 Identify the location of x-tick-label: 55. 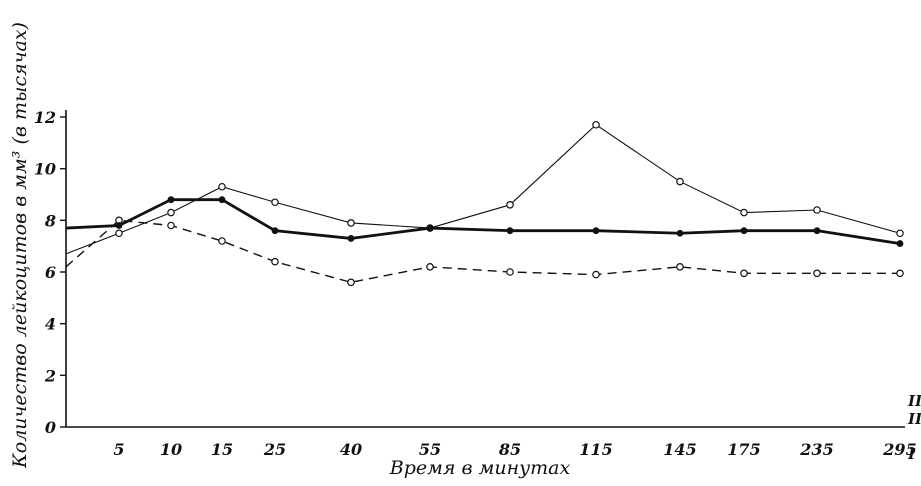
(430, 449).